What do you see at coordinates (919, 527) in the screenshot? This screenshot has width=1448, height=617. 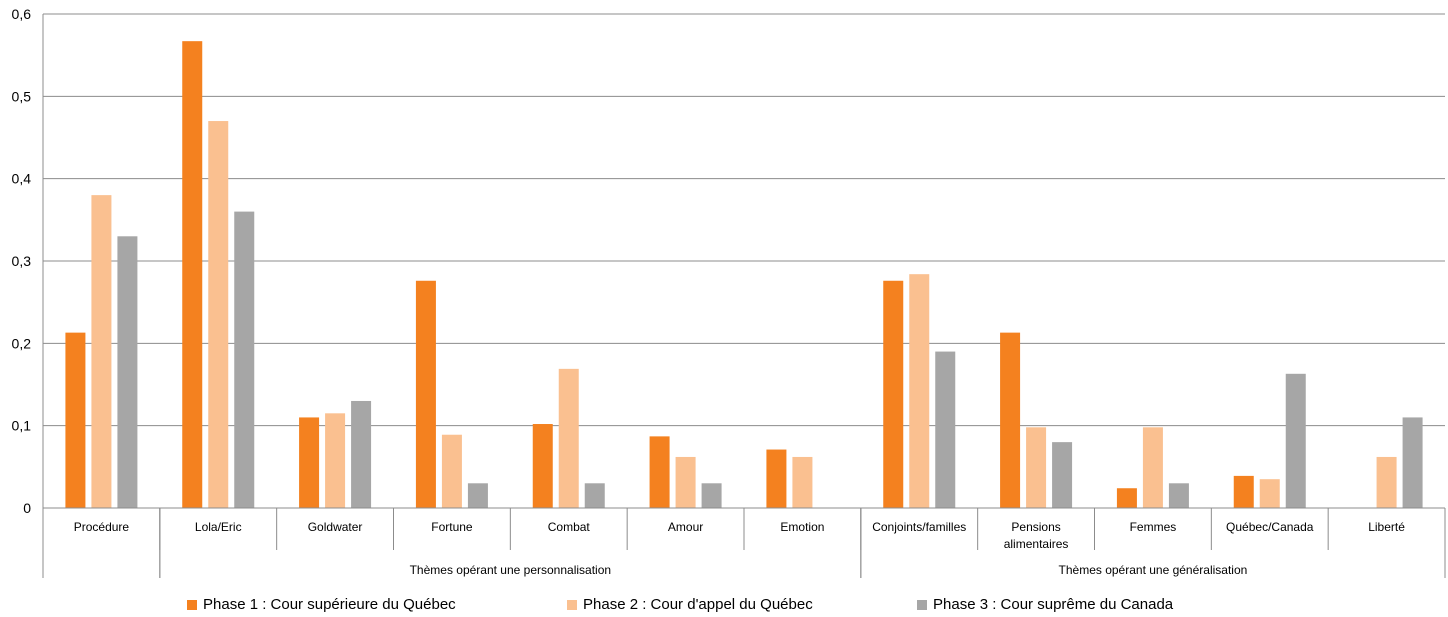 I see `x-tick-label: Conjoints/familles` at bounding box center [919, 527].